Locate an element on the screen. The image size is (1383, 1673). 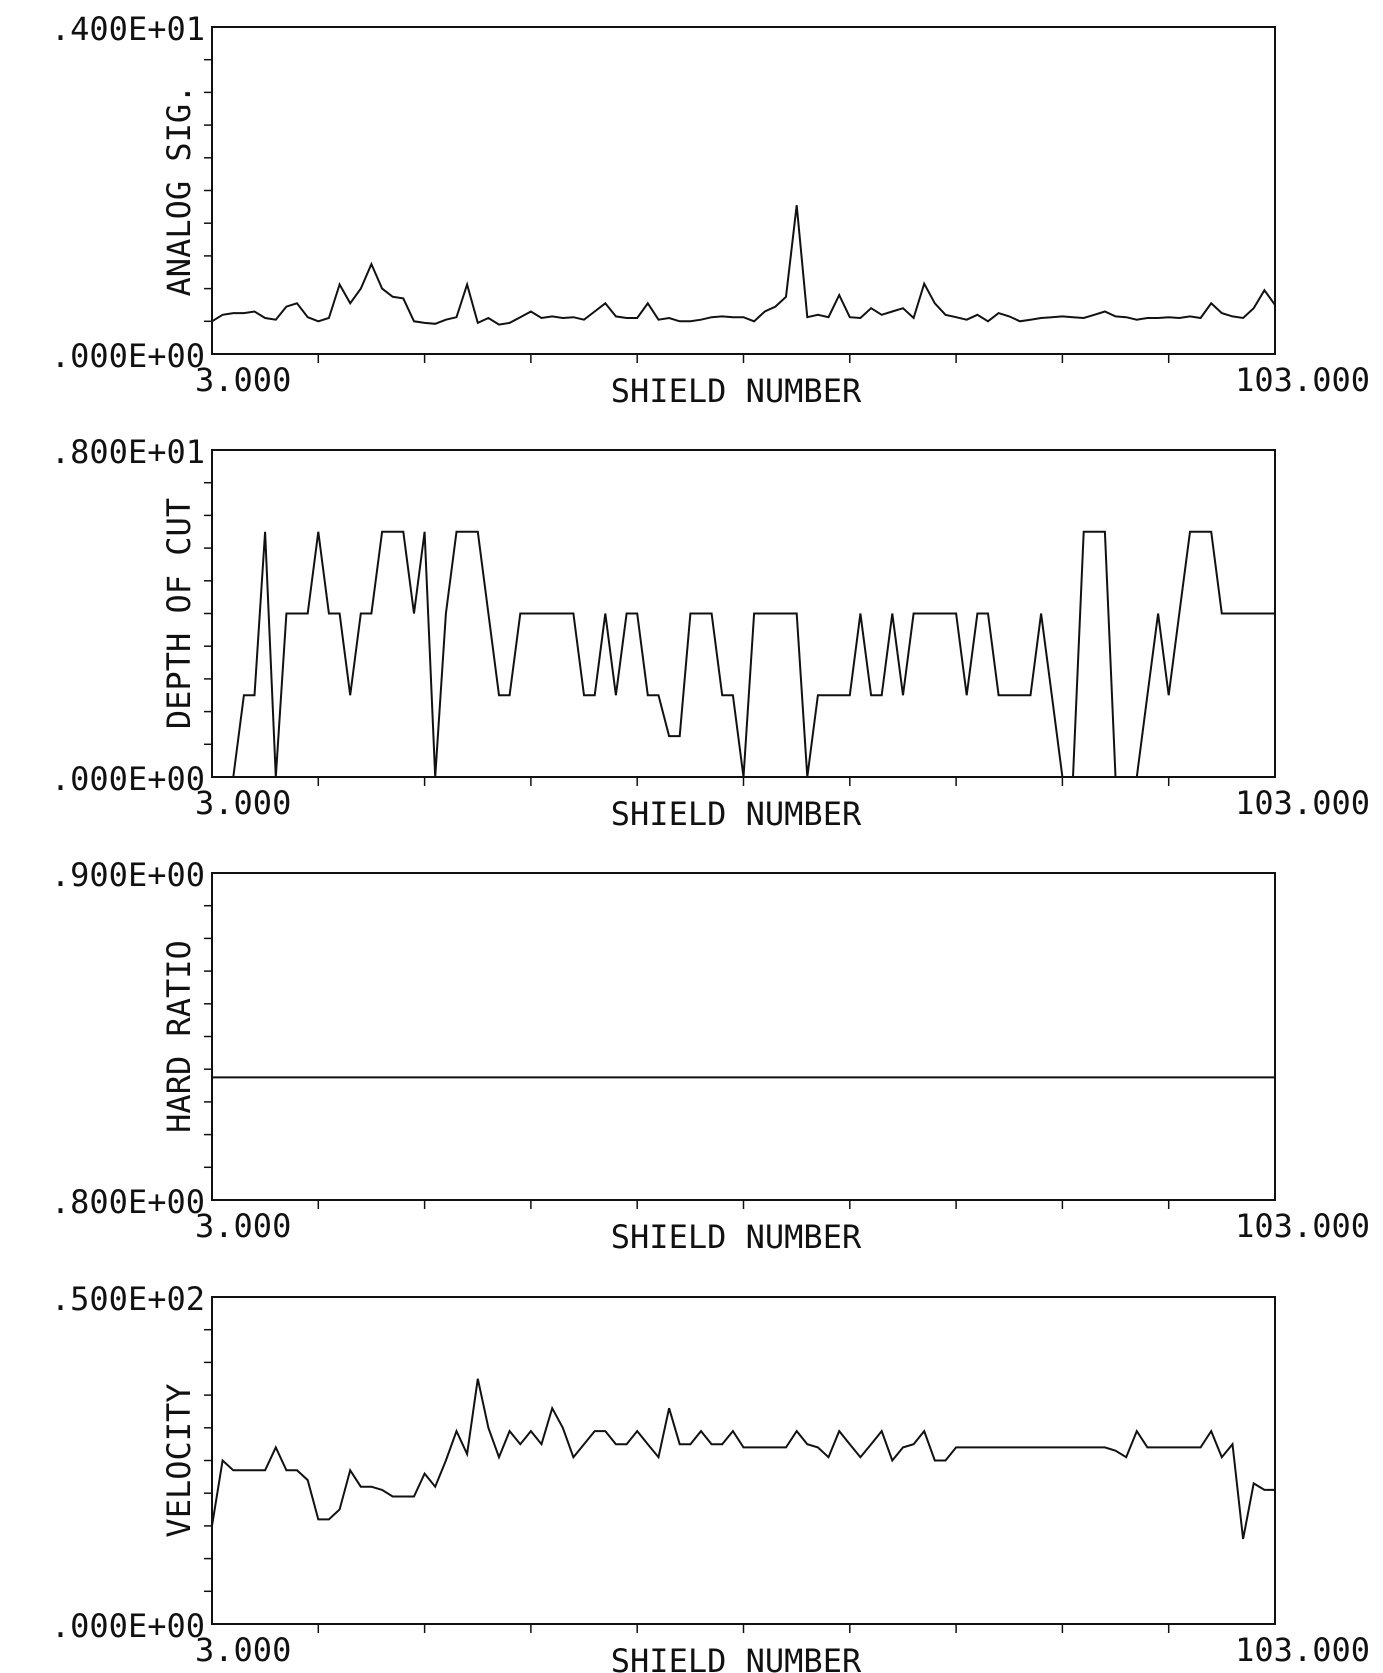
y-axis-title: ANALOG SIG. is located at coordinates (179, 191).